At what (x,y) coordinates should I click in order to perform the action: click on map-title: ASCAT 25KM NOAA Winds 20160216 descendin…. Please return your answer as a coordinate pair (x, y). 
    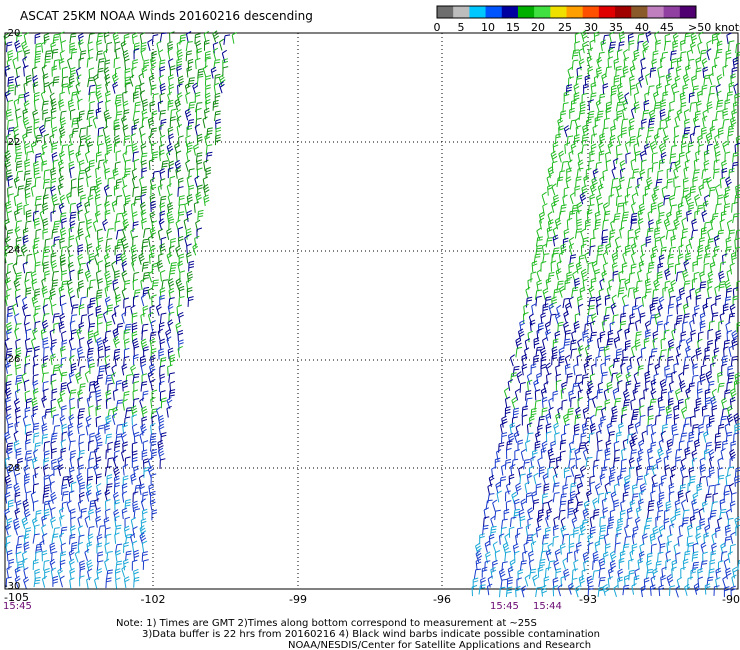
    Looking at the image, I should click on (166, 16).